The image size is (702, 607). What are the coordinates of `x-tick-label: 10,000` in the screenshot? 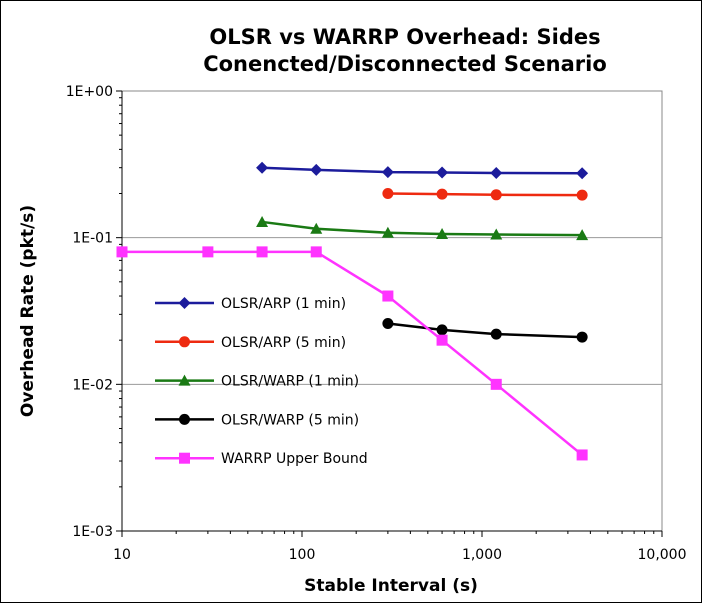 It's located at (662, 555).